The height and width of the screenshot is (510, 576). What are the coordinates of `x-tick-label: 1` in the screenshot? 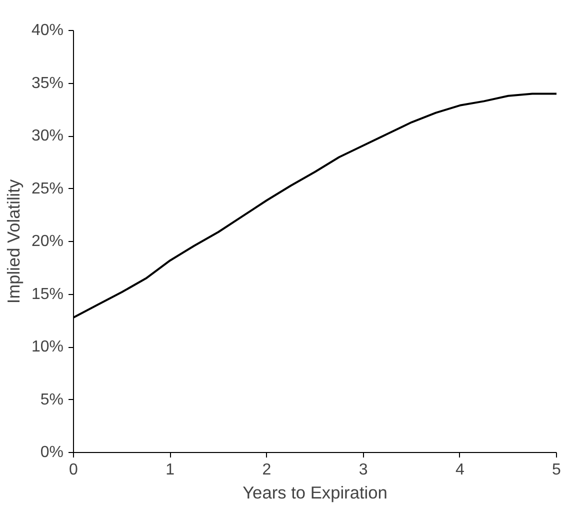 It's located at (170, 470).